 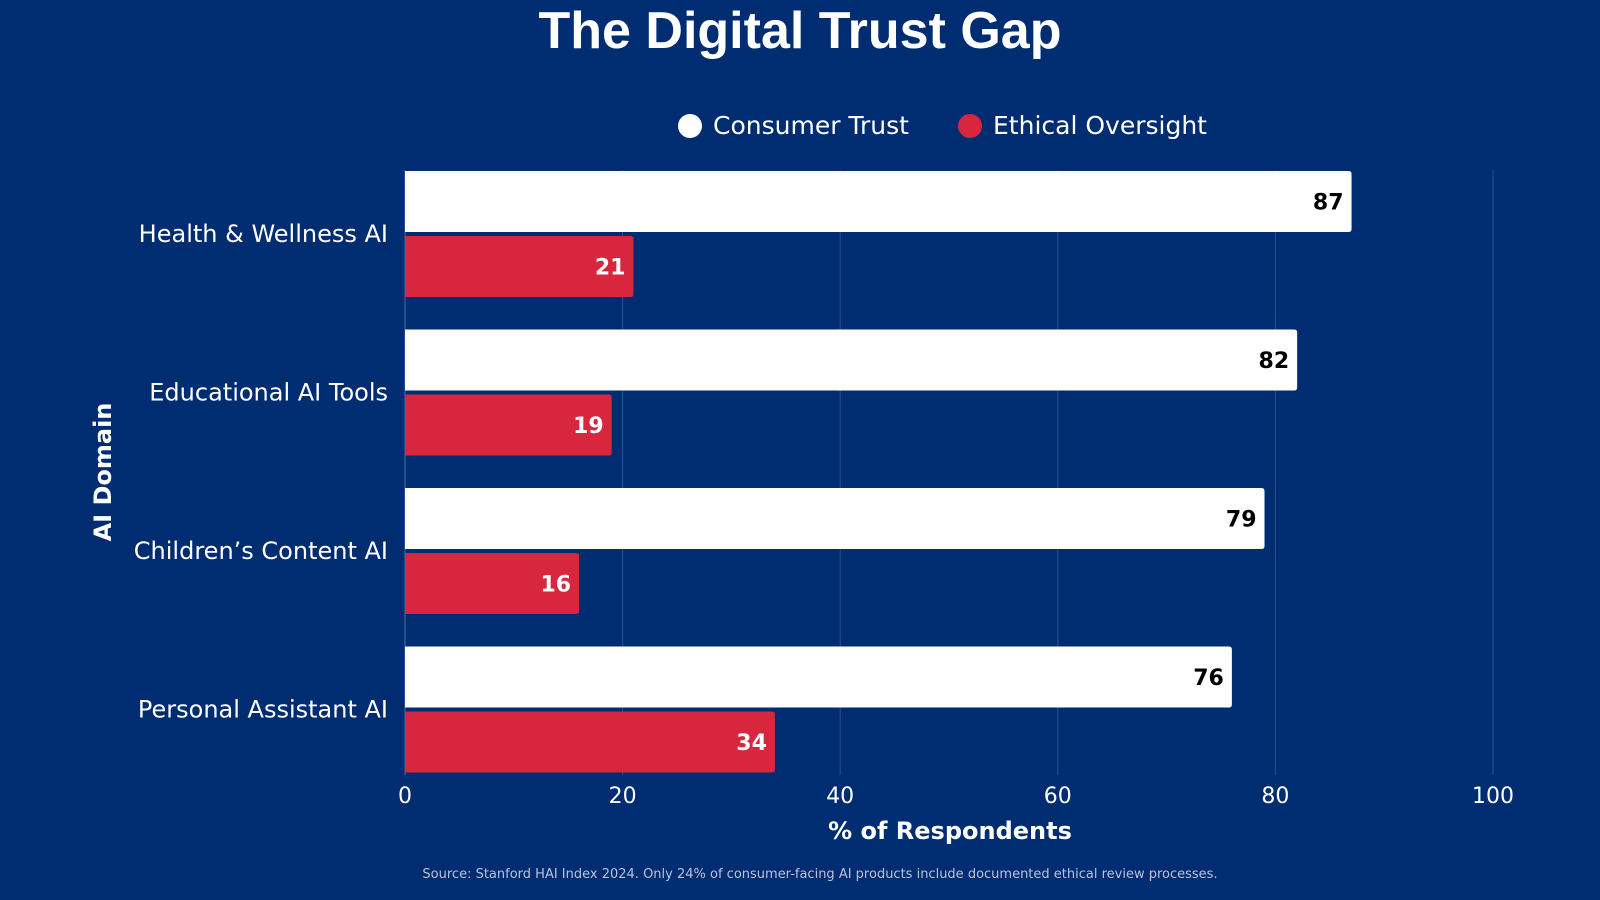 I want to click on x-axis-title: % of Respondents, so click(x=950, y=831).